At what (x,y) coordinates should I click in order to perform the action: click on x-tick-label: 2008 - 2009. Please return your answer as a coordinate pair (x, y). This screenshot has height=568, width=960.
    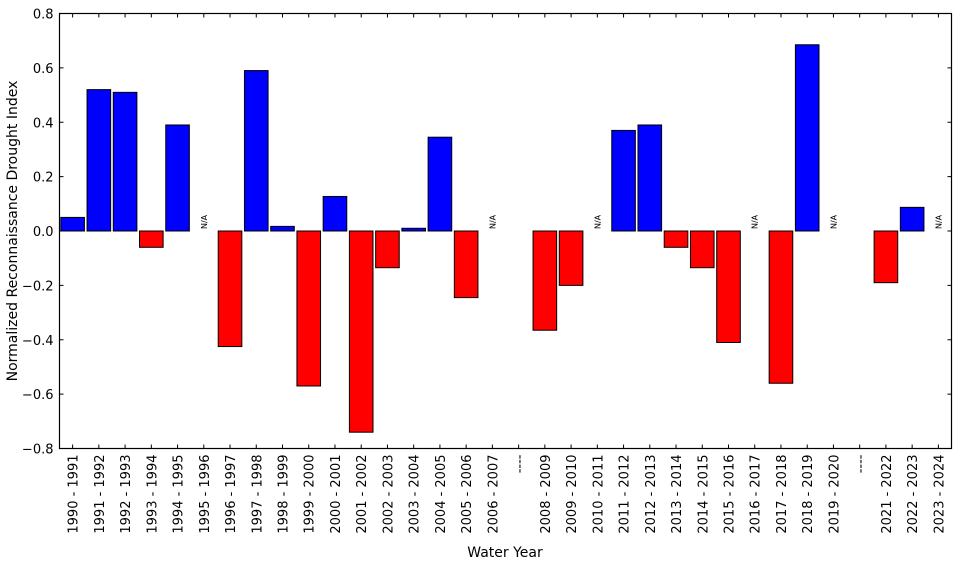
    Looking at the image, I should click on (546, 494).